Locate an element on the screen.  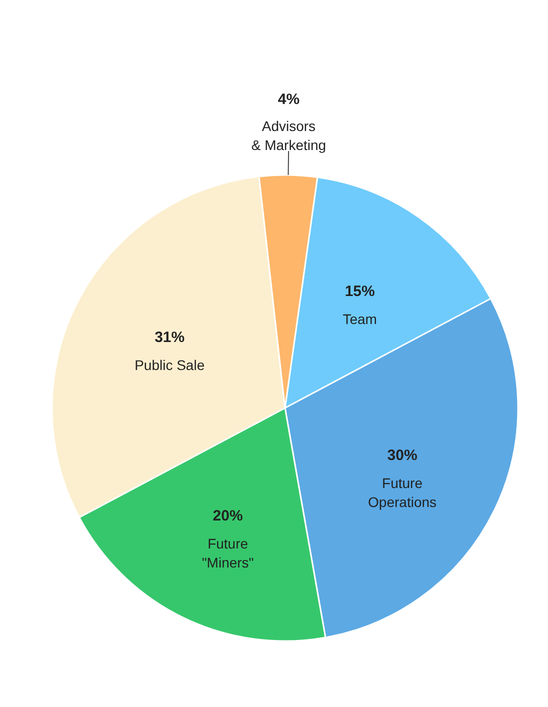
slice-label: Future Operations is located at coordinates (402, 492).